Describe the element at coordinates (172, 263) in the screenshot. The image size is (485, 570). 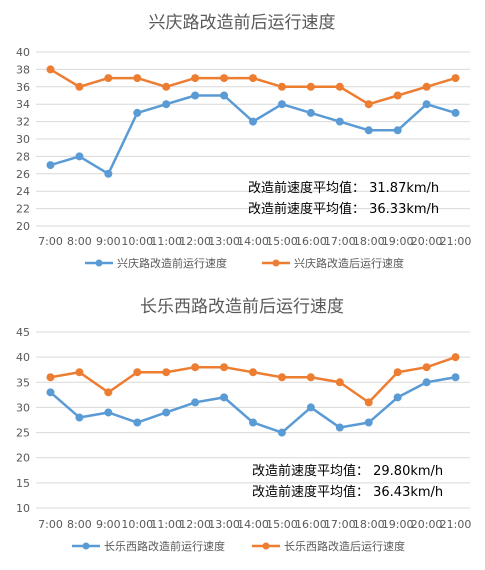
I see `legend-label: 兴庆路改造前运行速度` at that location.